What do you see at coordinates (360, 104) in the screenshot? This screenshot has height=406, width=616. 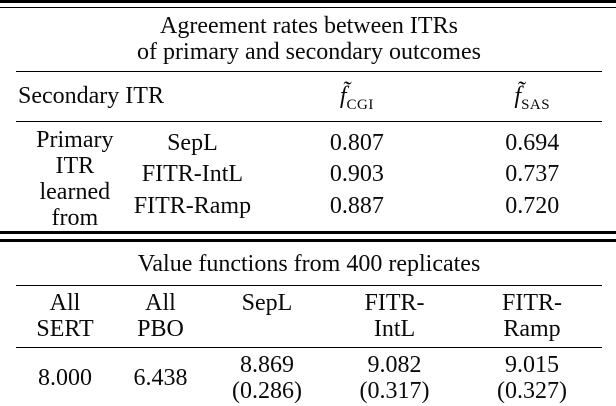 I see `cgi-subscript: CGI` at bounding box center [360, 104].